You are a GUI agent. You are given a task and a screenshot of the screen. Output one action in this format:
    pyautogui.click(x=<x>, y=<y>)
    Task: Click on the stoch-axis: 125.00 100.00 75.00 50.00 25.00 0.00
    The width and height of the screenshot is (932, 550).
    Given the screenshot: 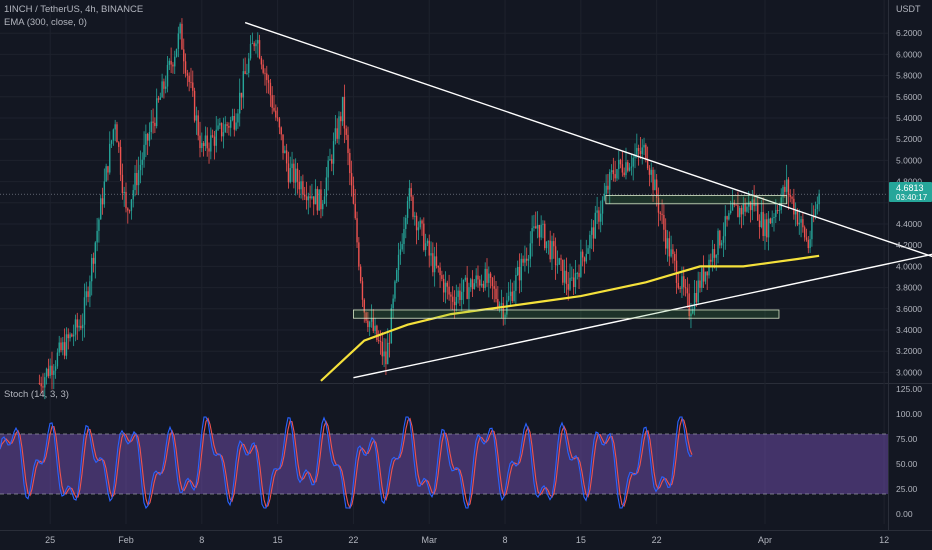 What is the action you would take?
    pyautogui.click(x=909, y=451)
    